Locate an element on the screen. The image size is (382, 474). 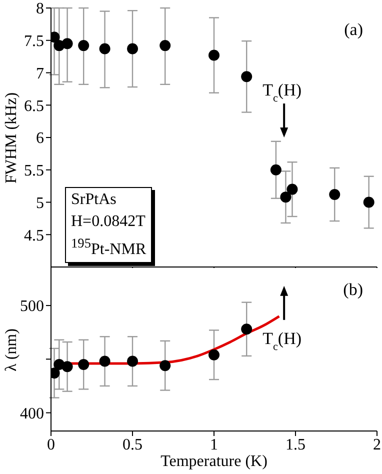
x-axis-title: Temperature (K) is located at coordinates (214, 461).